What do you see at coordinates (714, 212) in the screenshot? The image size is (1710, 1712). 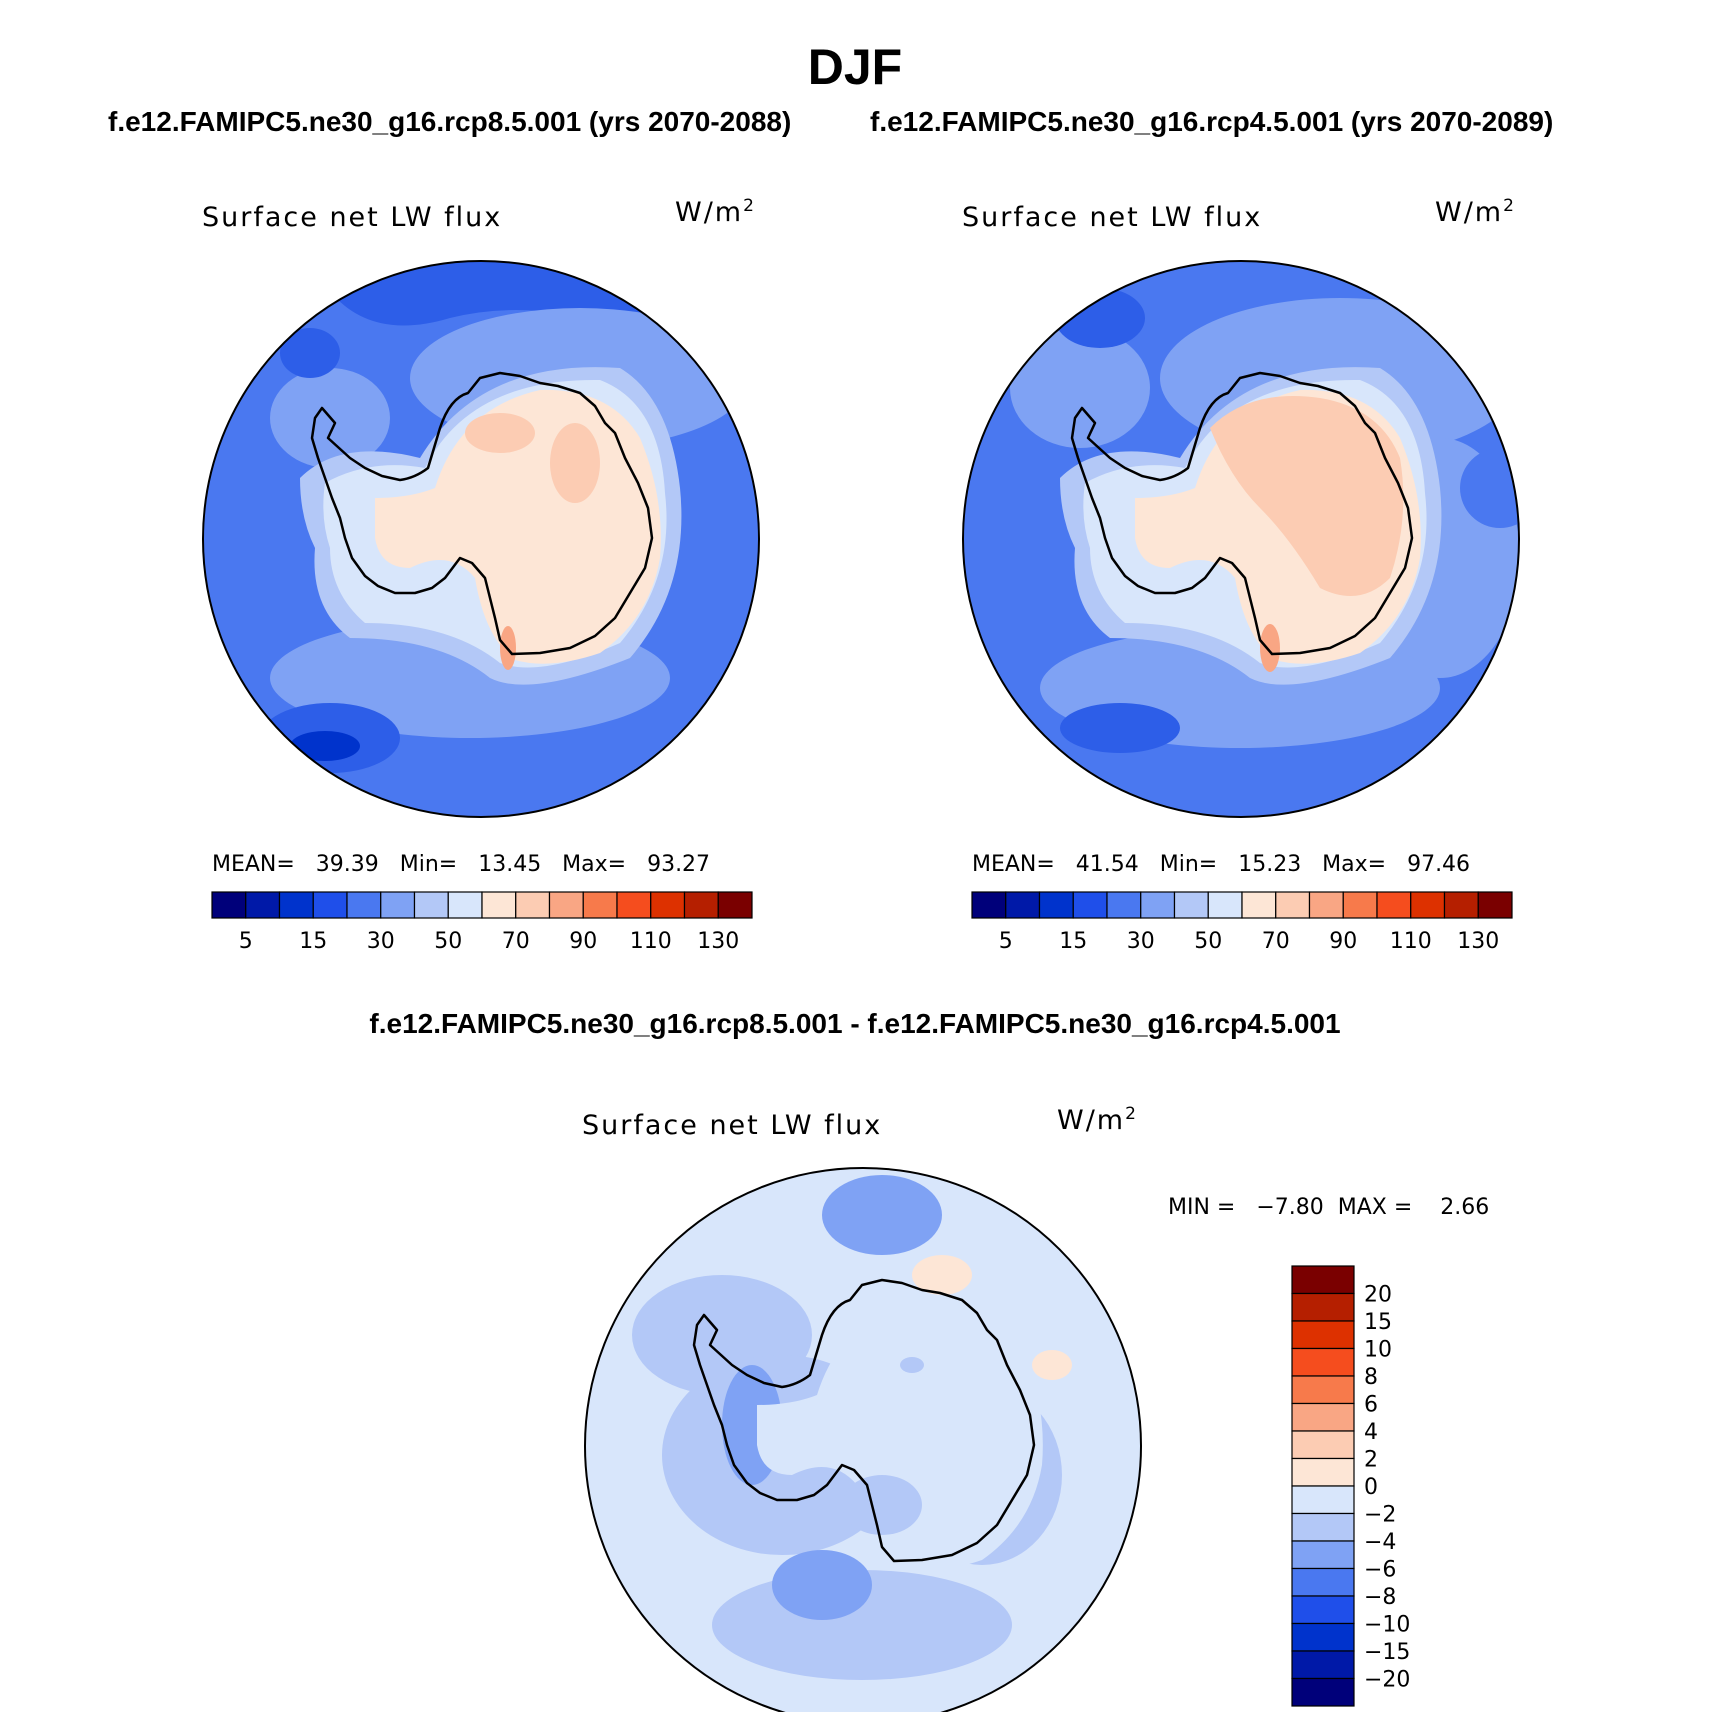 I see `panel1-units: W/m2` at bounding box center [714, 212].